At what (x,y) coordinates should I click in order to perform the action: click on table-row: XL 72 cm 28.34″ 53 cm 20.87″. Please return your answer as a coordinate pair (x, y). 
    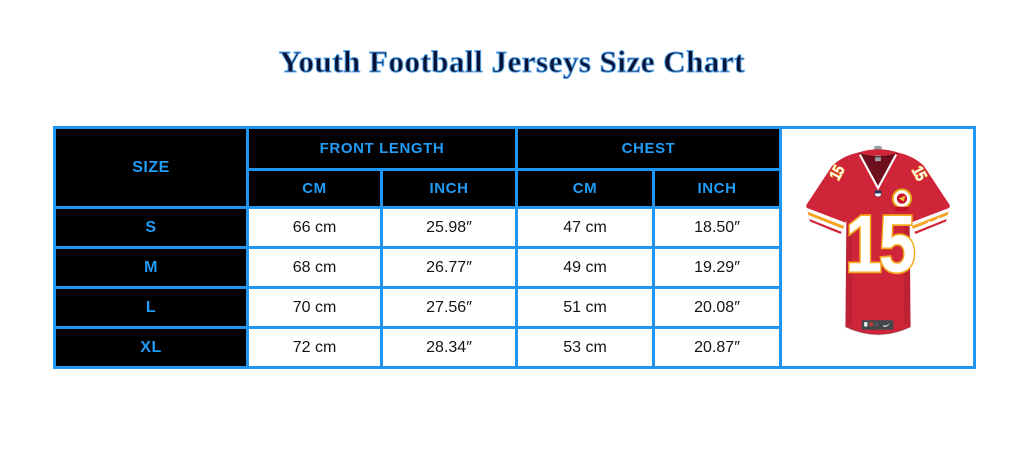
    Looking at the image, I should click on (514, 347).